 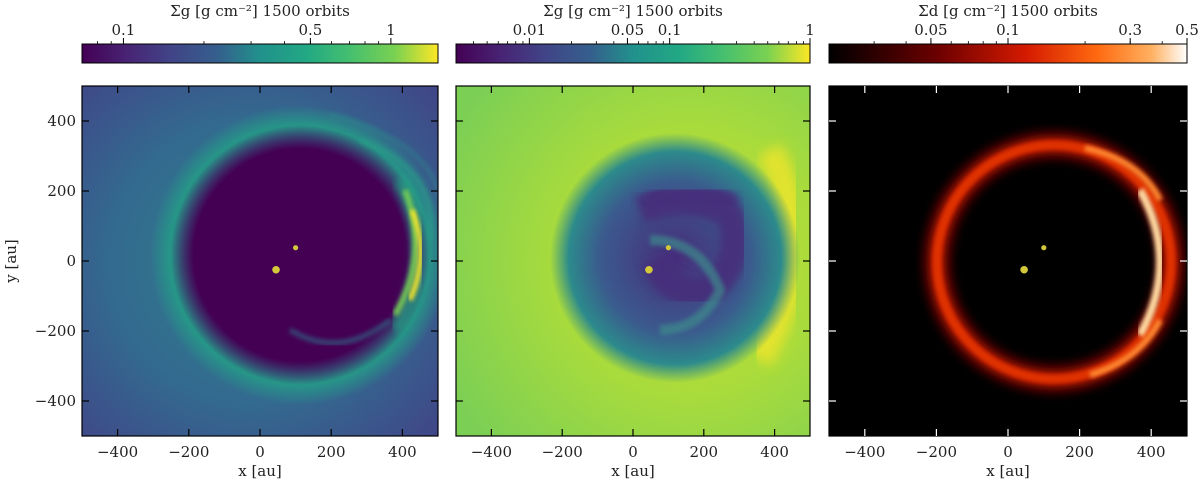 I want to click on y-tick-label: −400, so click(x=55, y=401).